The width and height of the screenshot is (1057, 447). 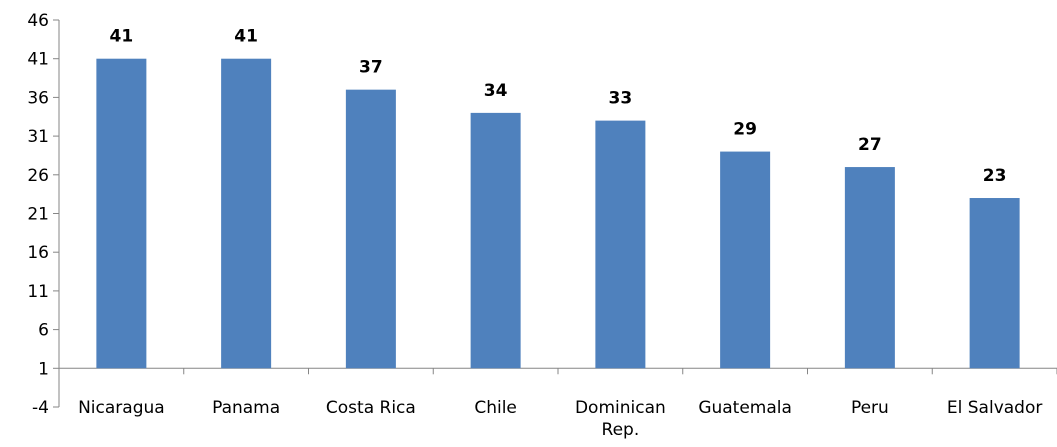 What do you see at coordinates (38, 98) in the screenshot?
I see `y-tick-label: 36` at bounding box center [38, 98].